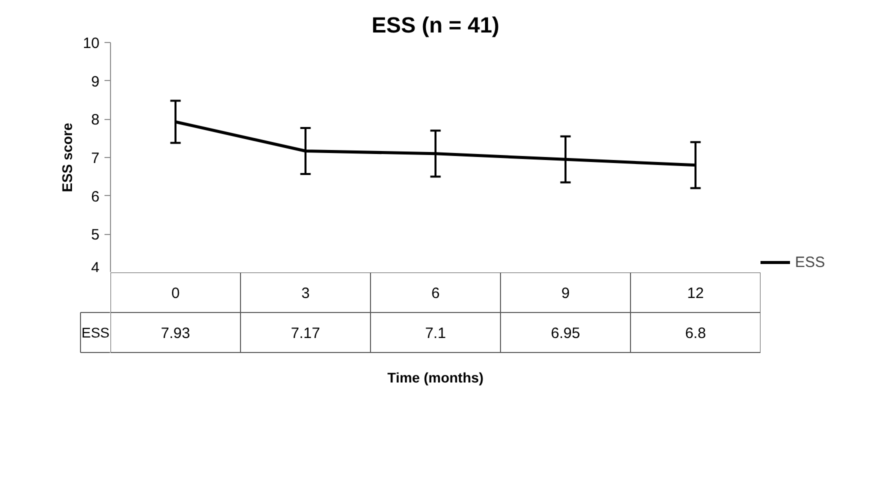 This screenshot has width=889, height=502. I want to click on x-axis-title: Time (months), so click(435, 378).